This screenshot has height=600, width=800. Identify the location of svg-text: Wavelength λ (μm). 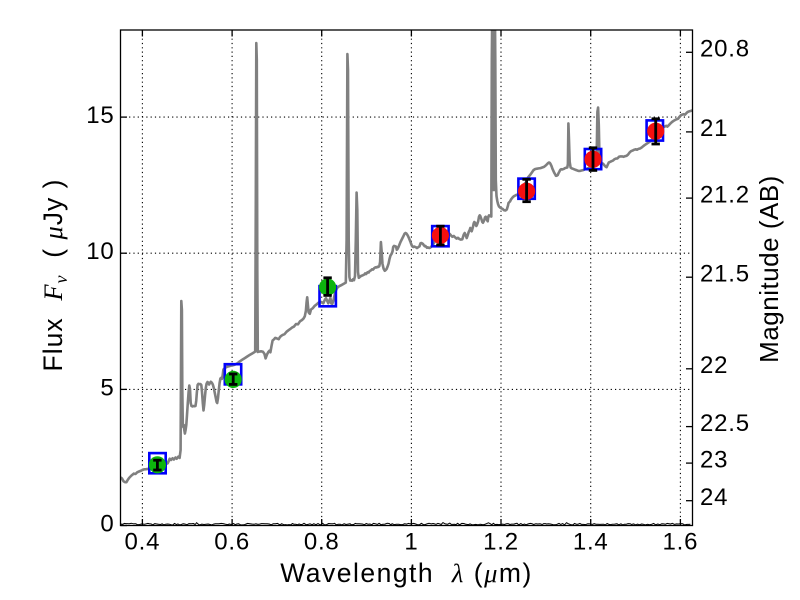
(406, 573).